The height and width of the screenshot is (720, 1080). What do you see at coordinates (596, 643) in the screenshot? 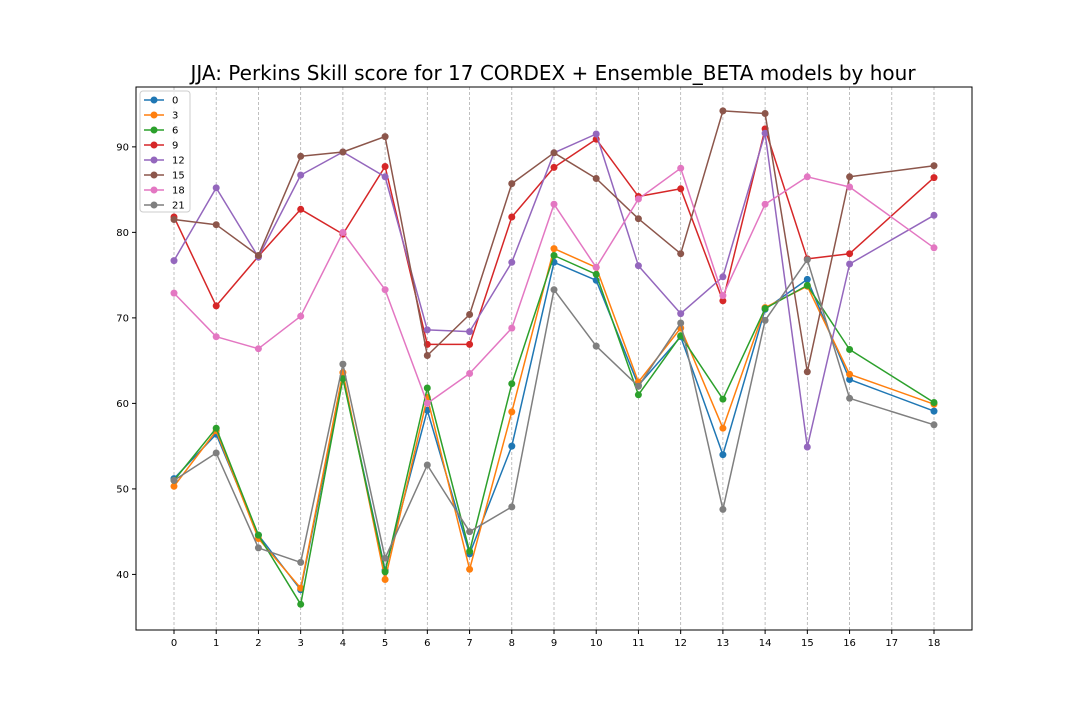
I see `x-tick-label: 10` at bounding box center [596, 643].